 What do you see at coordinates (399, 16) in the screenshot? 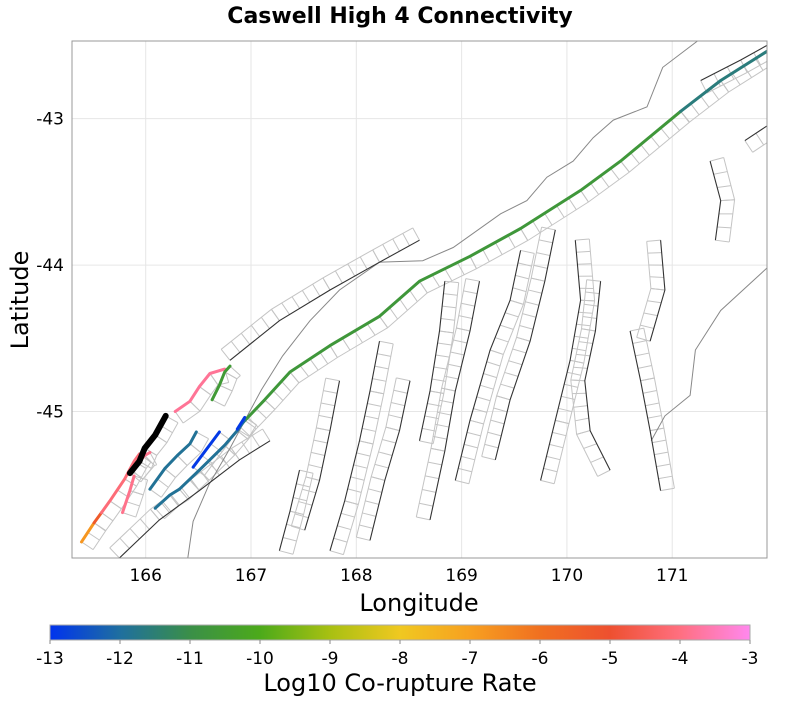
I see `chart-title: Caswell High 4 Connectivity` at bounding box center [399, 16].